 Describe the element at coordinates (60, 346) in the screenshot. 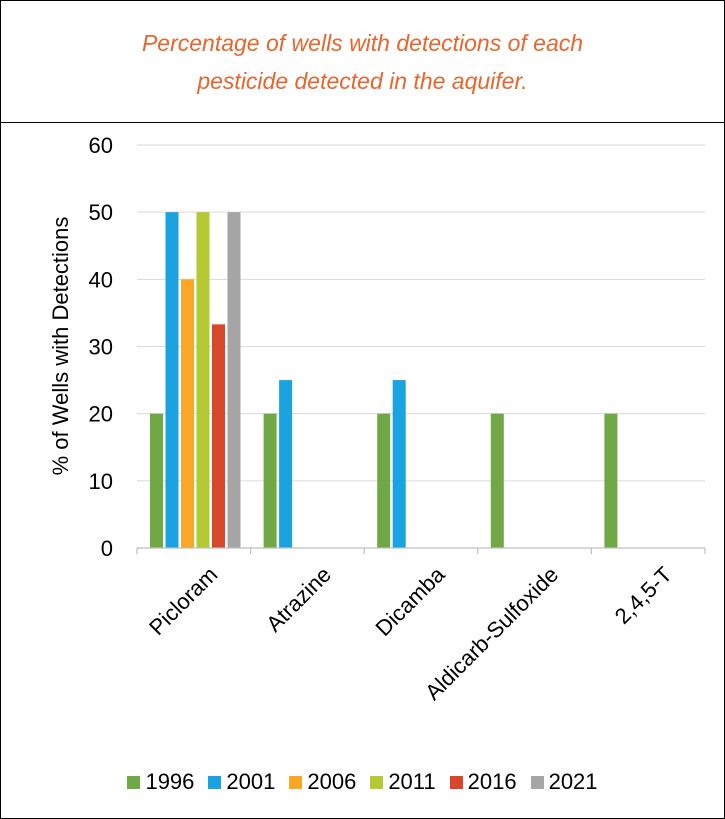

I see `y-axis-label: % of Wells with Detections` at that location.